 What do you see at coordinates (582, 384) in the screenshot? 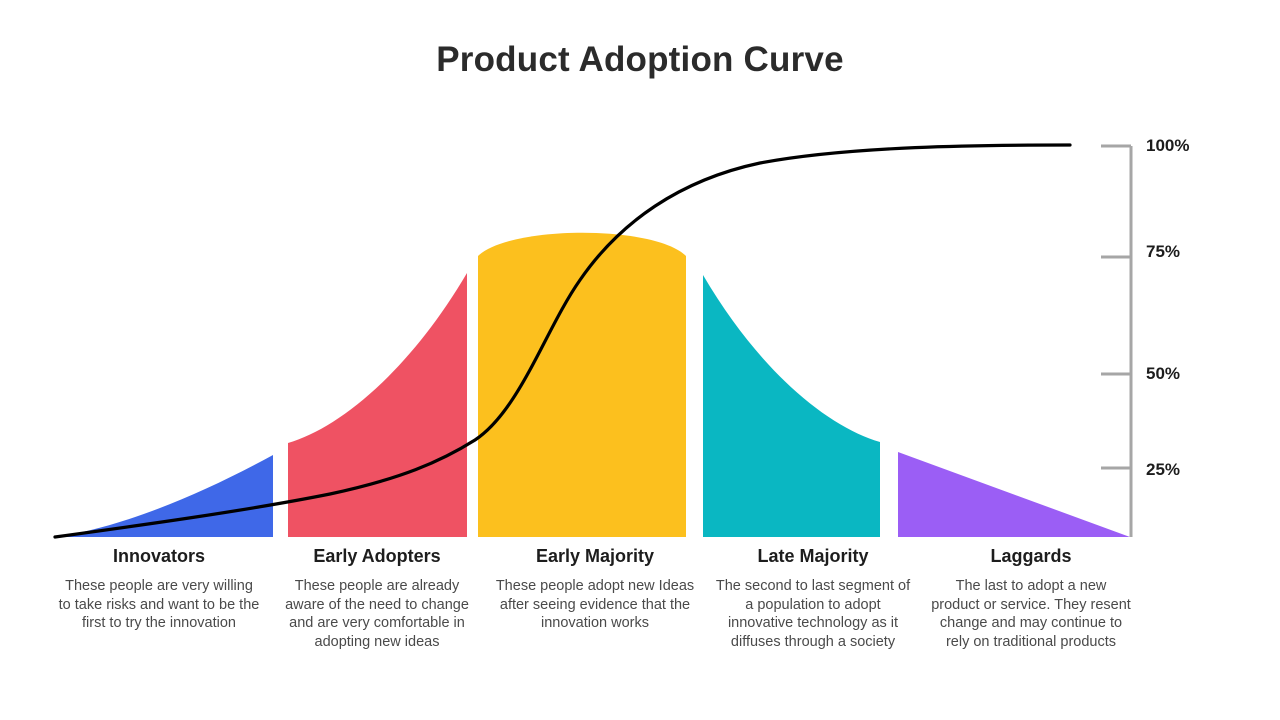
I see `area-early-majority` at bounding box center [582, 384].